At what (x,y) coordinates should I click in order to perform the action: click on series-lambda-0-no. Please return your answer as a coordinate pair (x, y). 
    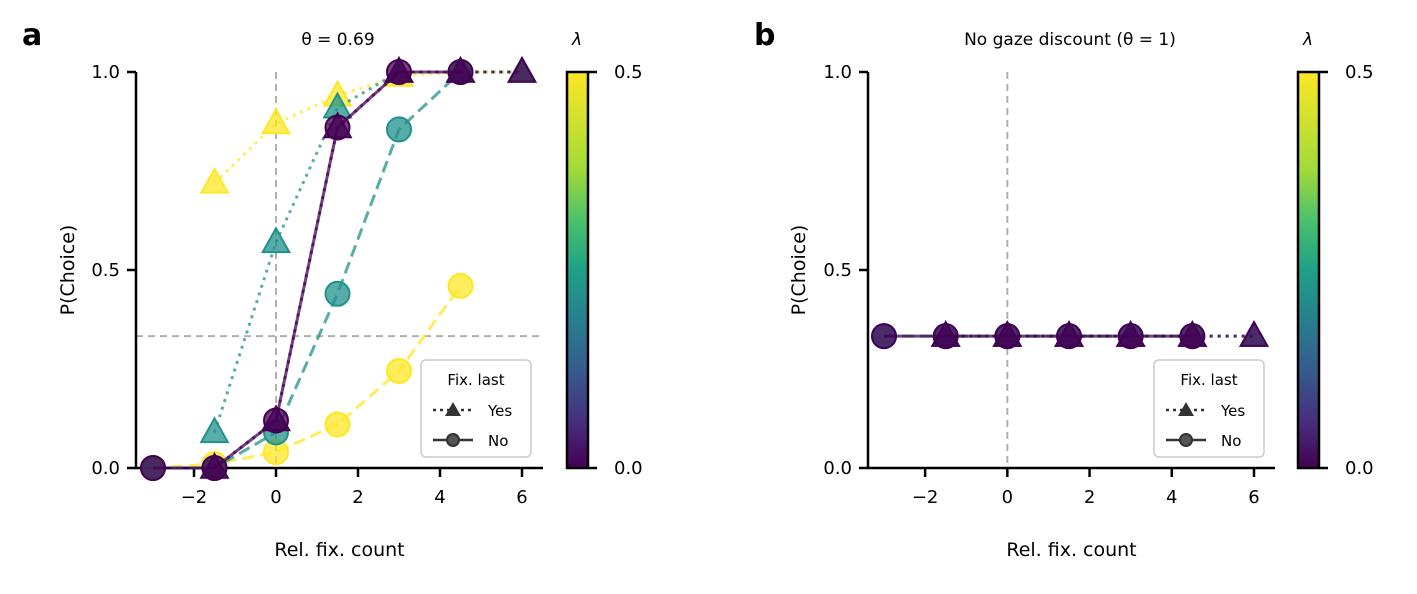
    Looking at the image, I should click on (1038, 336).